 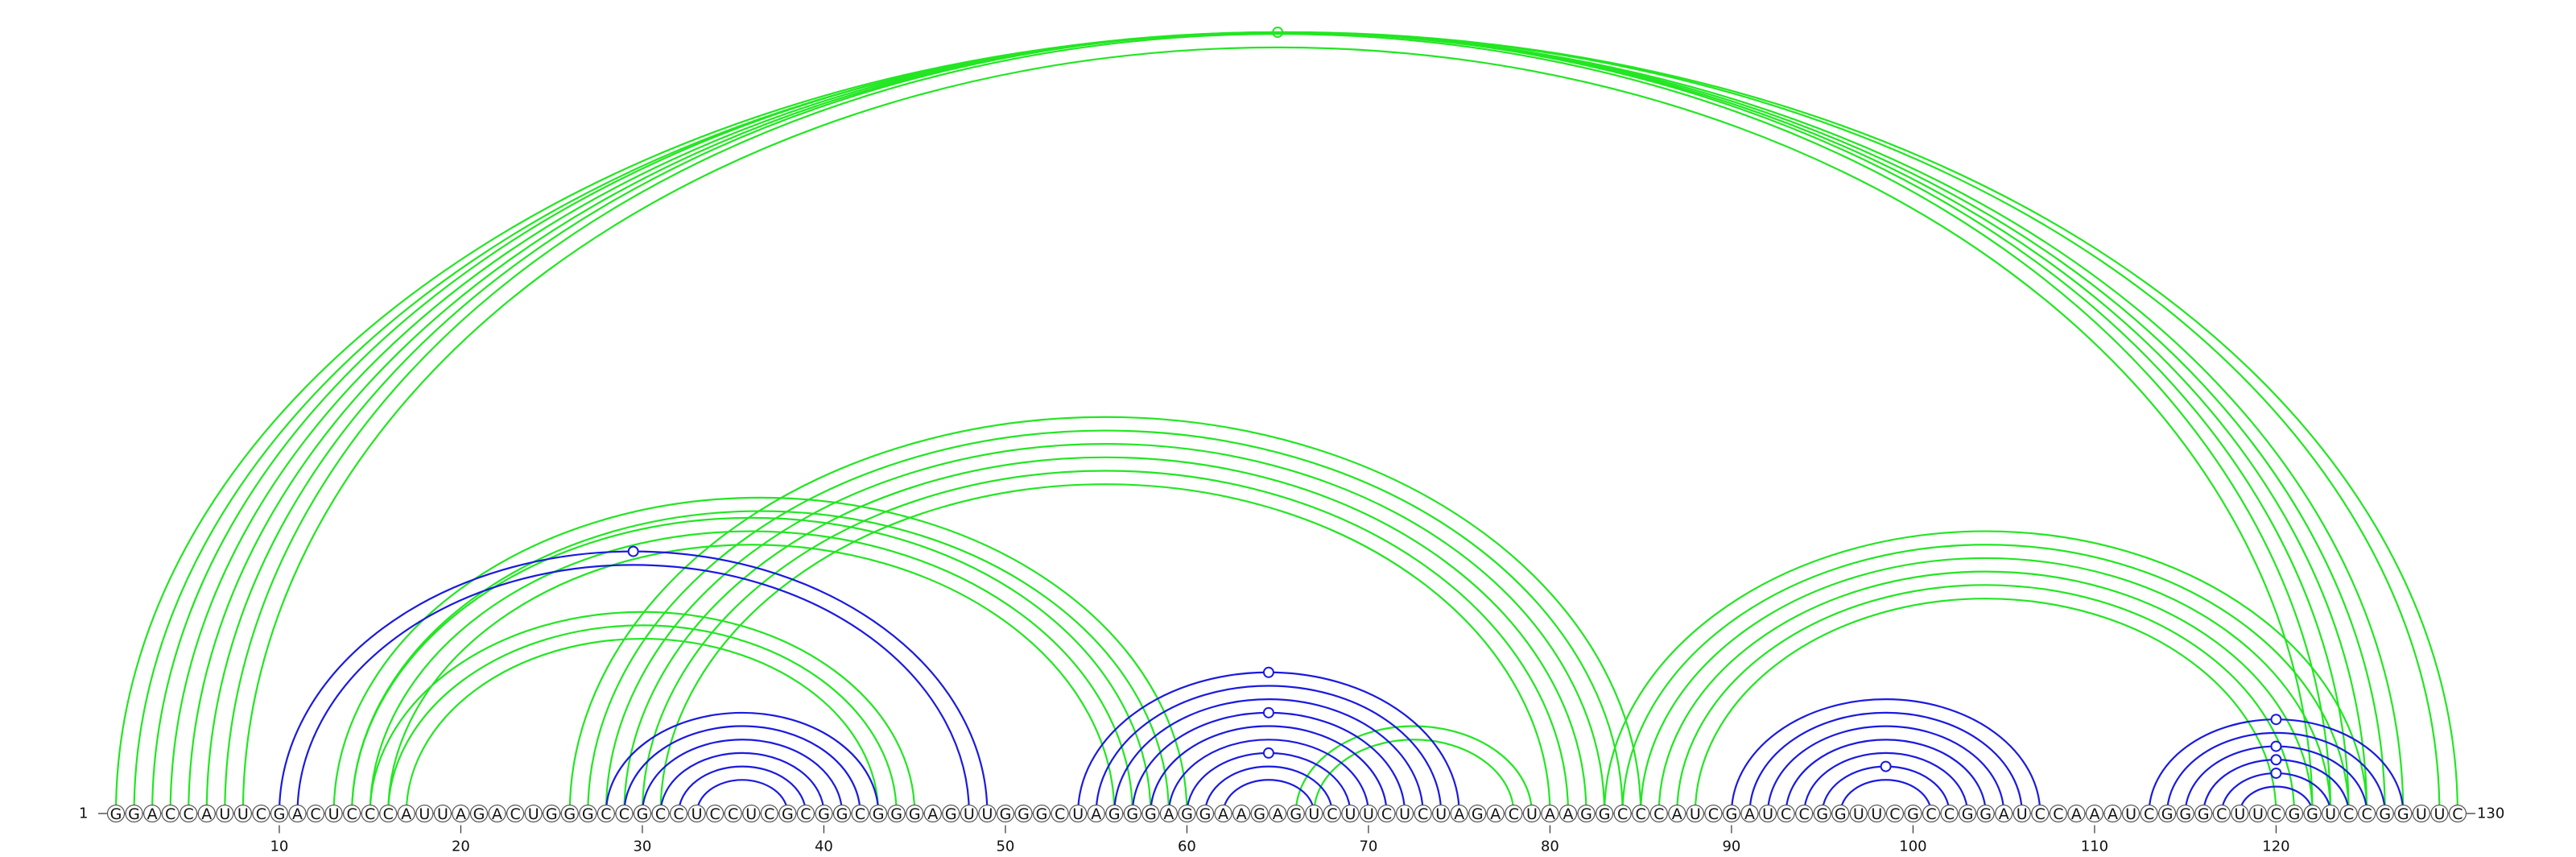 I want to click on tick-label: 120, so click(x=2275, y=846).